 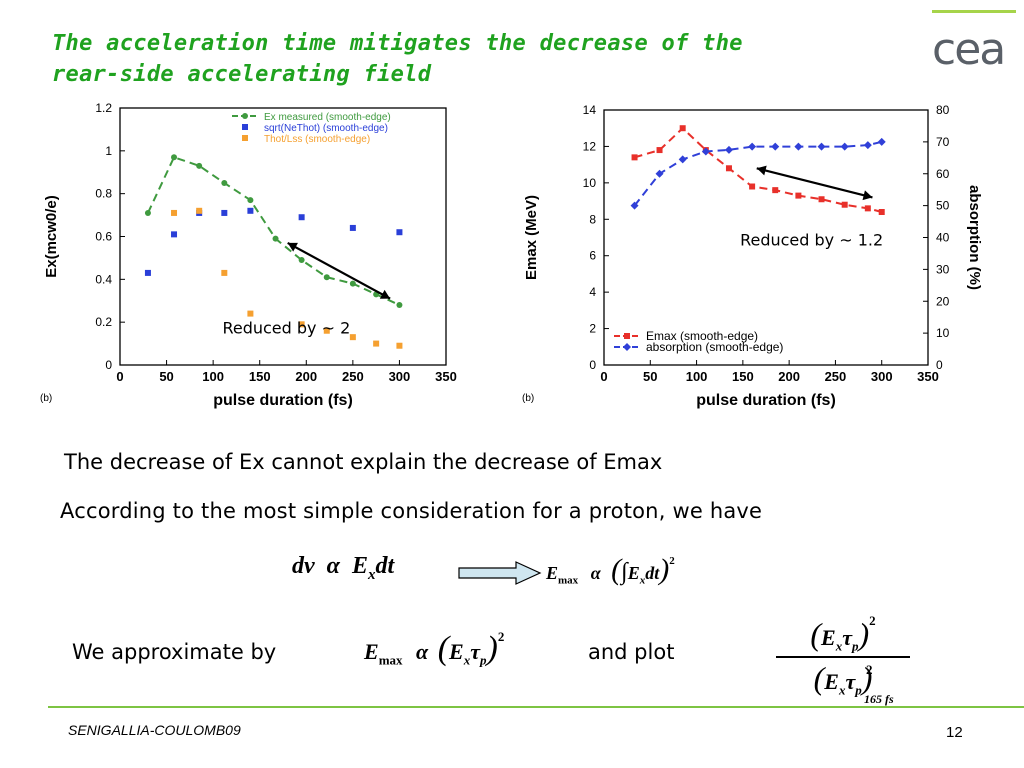 I want to click on y2-tick-label: 20, so click(x=943, y=301).